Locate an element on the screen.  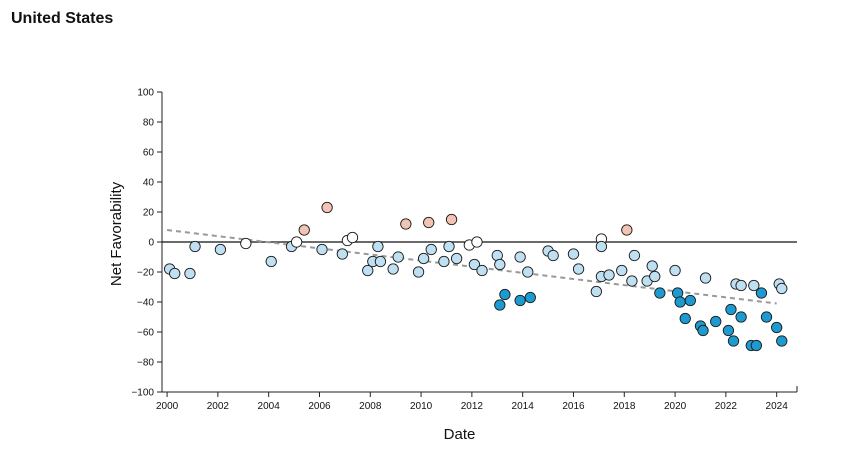
y-tick-label: 40 is located at coordinates (149, 183).